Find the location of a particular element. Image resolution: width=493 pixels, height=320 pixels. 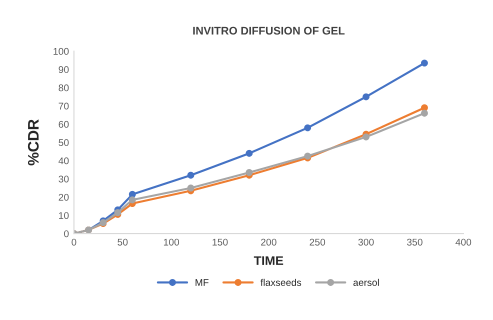

x-tick-label: 150 is located at coordinates (220, 242).